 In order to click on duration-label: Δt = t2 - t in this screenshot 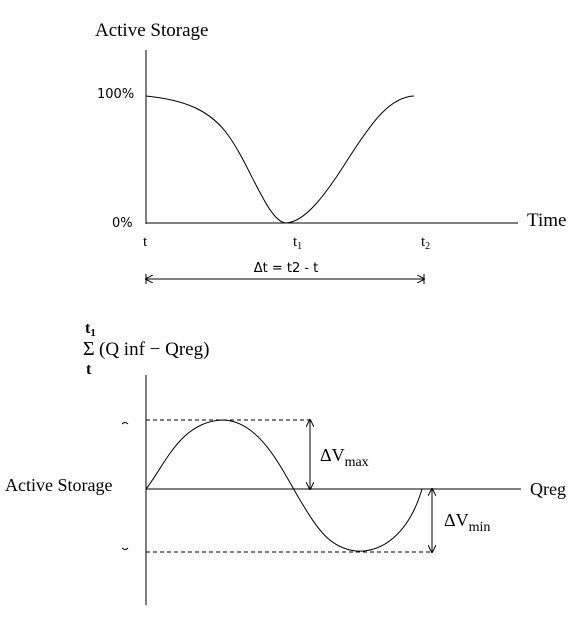, I will do `click(286, 268)`.